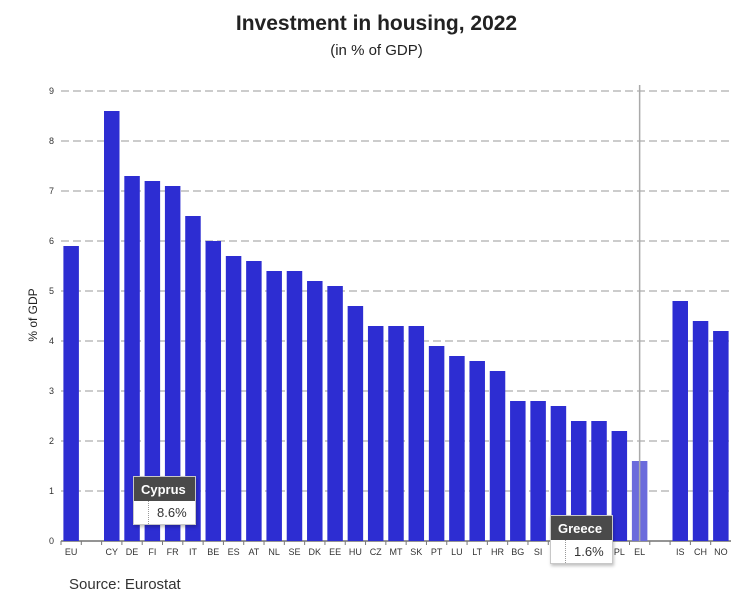 Image resolution: width=753 pixels, height=598 pixels. I want to click on bar-fr, so click(172, 363).